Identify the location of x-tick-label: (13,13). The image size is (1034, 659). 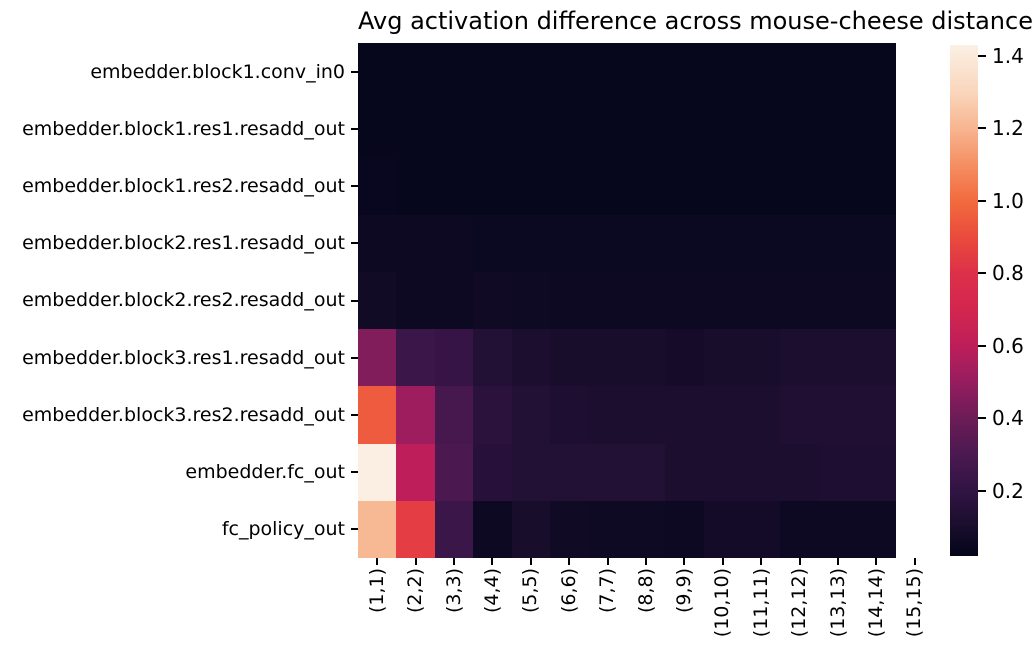
(837, 603).